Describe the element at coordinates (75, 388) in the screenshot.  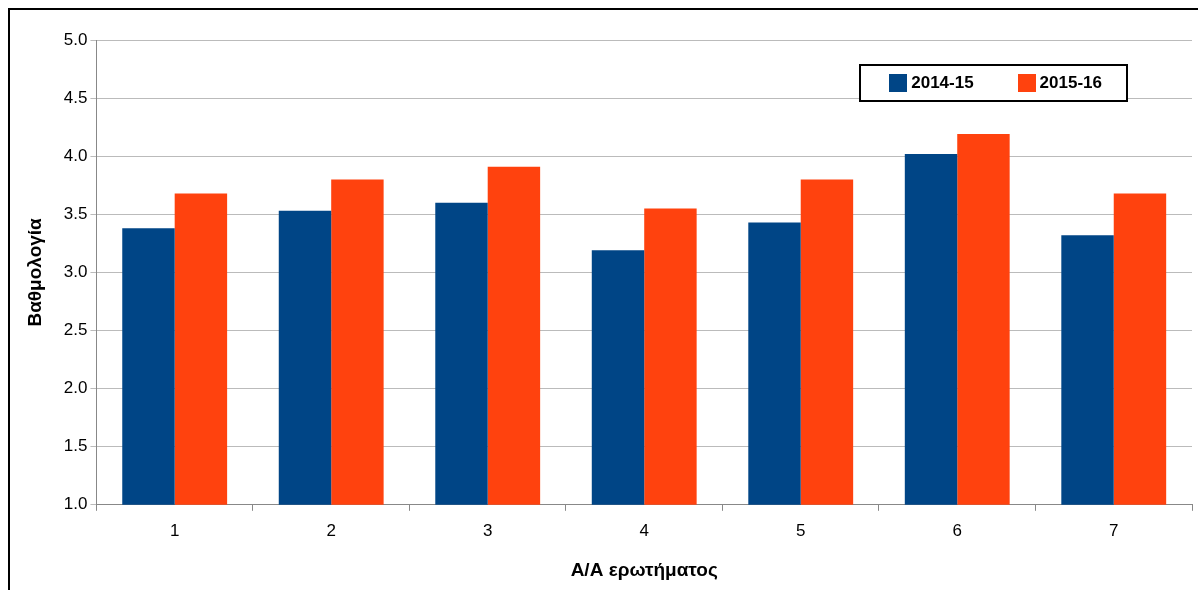
I see `y-tick-label: 2.0` at that location.